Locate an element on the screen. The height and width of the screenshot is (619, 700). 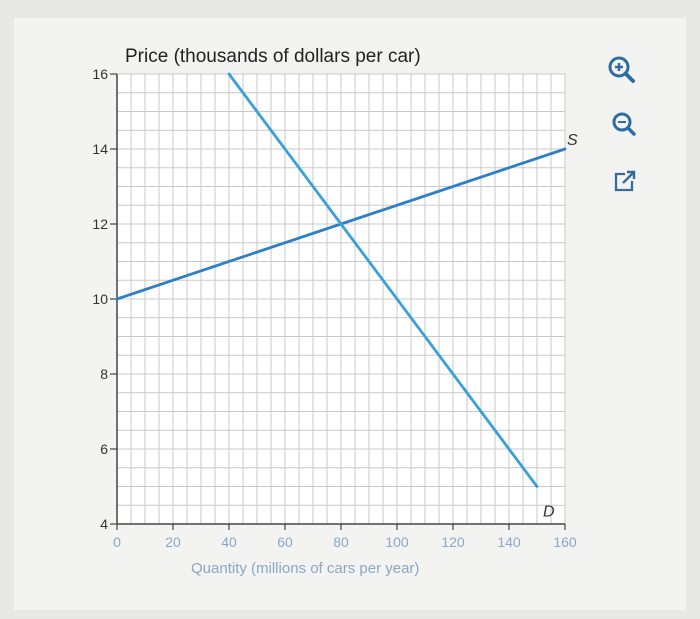
y-tick-label: 8 is located at coordinates (104, 374).